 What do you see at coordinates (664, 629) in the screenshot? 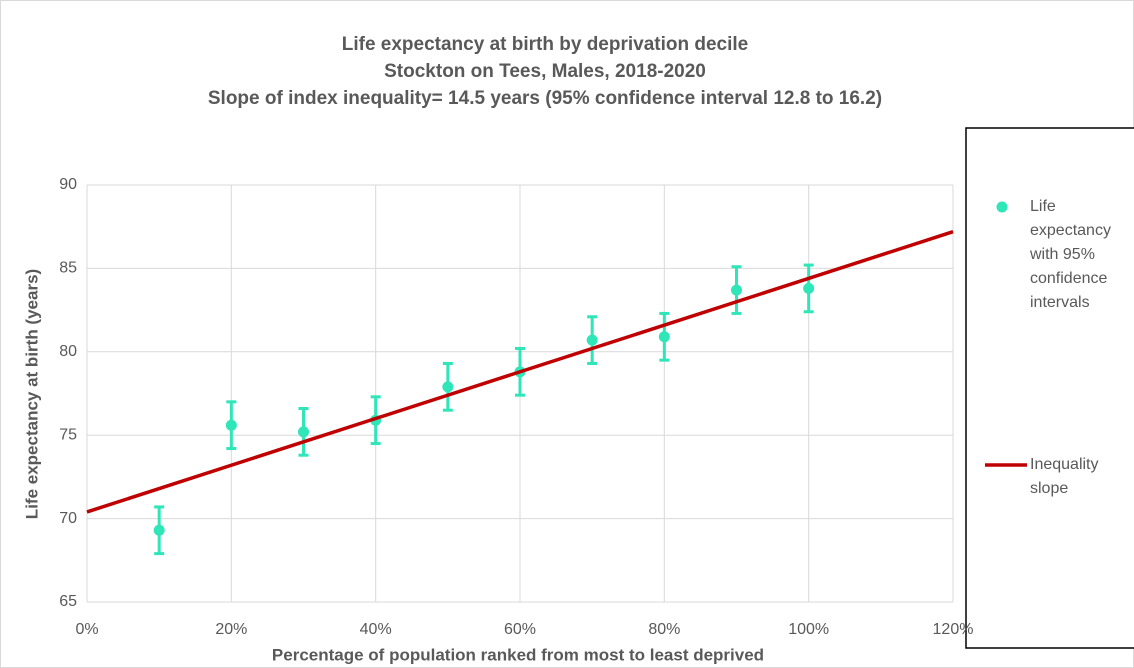
I see `x-tick-label: 80%` at bounding box center [664, 629].